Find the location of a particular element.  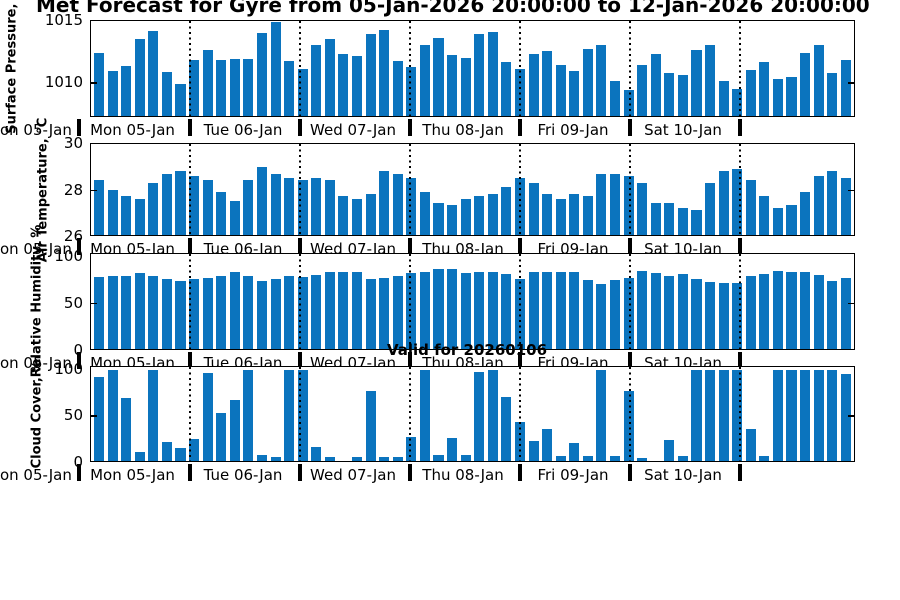

x-day-label: Tue 06-Jan is located at coordinates (243, 475).